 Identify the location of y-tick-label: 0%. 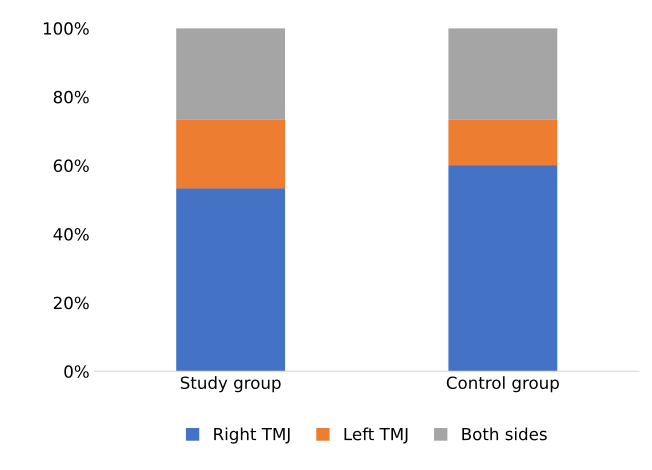
(76, 371).